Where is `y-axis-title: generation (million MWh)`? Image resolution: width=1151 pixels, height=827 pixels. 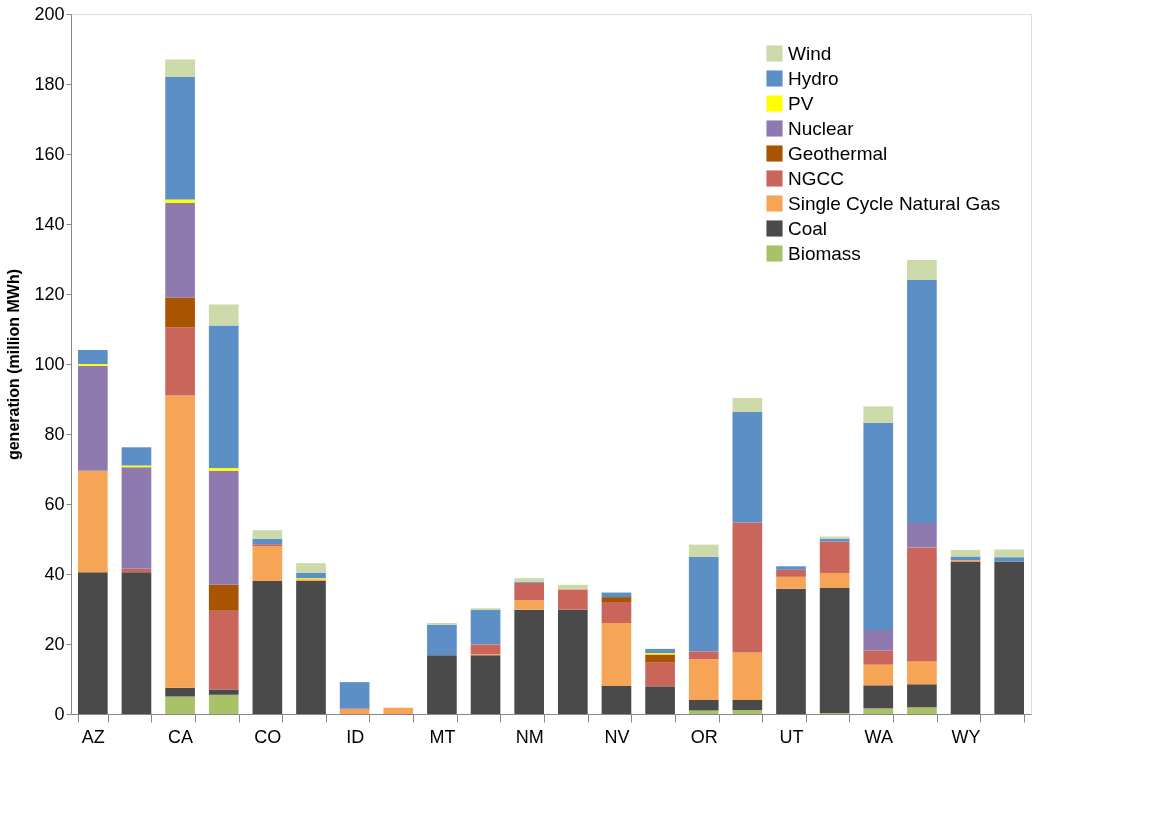 y-axis-title: generation (million MWh) is located at coordinates (14, 364).